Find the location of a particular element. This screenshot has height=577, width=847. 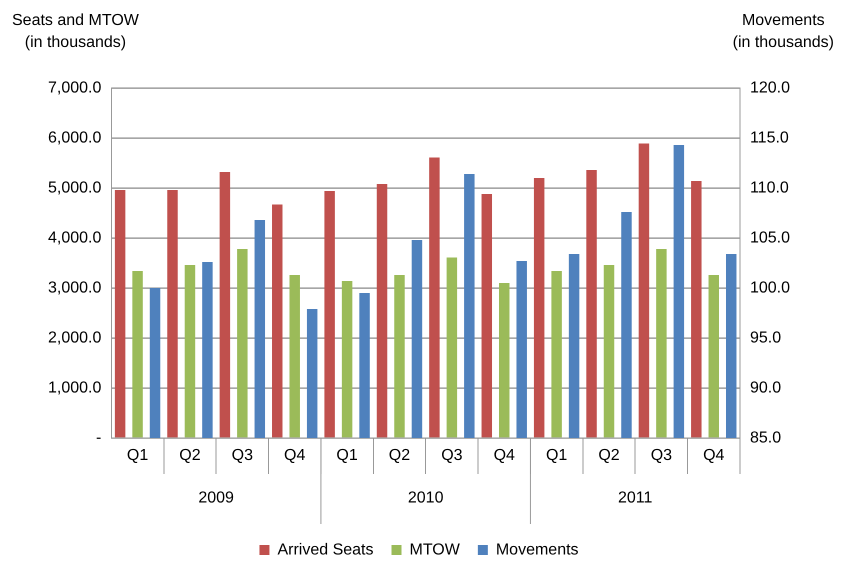

y2-axis-title: Movements (in thousands) is located at coordinates (783, 32).